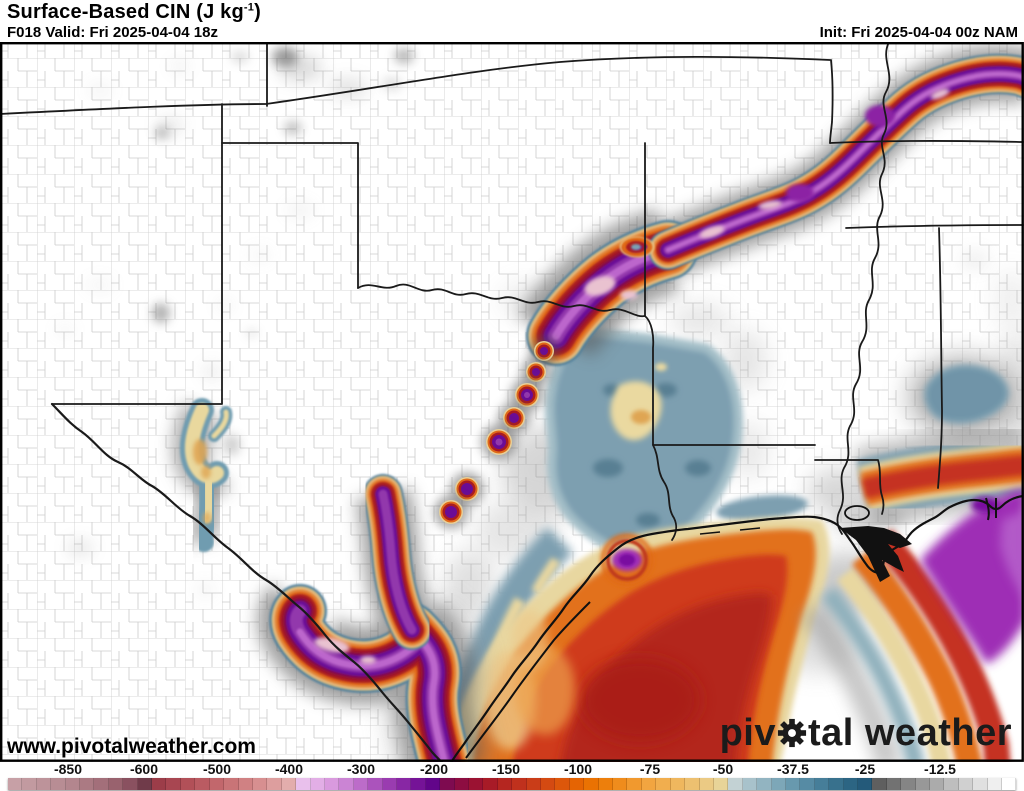  What do you see at coordinates (650, 769) in the screenshot?
I see `colorbar-tick: -75` at bounding box center [650, 769].